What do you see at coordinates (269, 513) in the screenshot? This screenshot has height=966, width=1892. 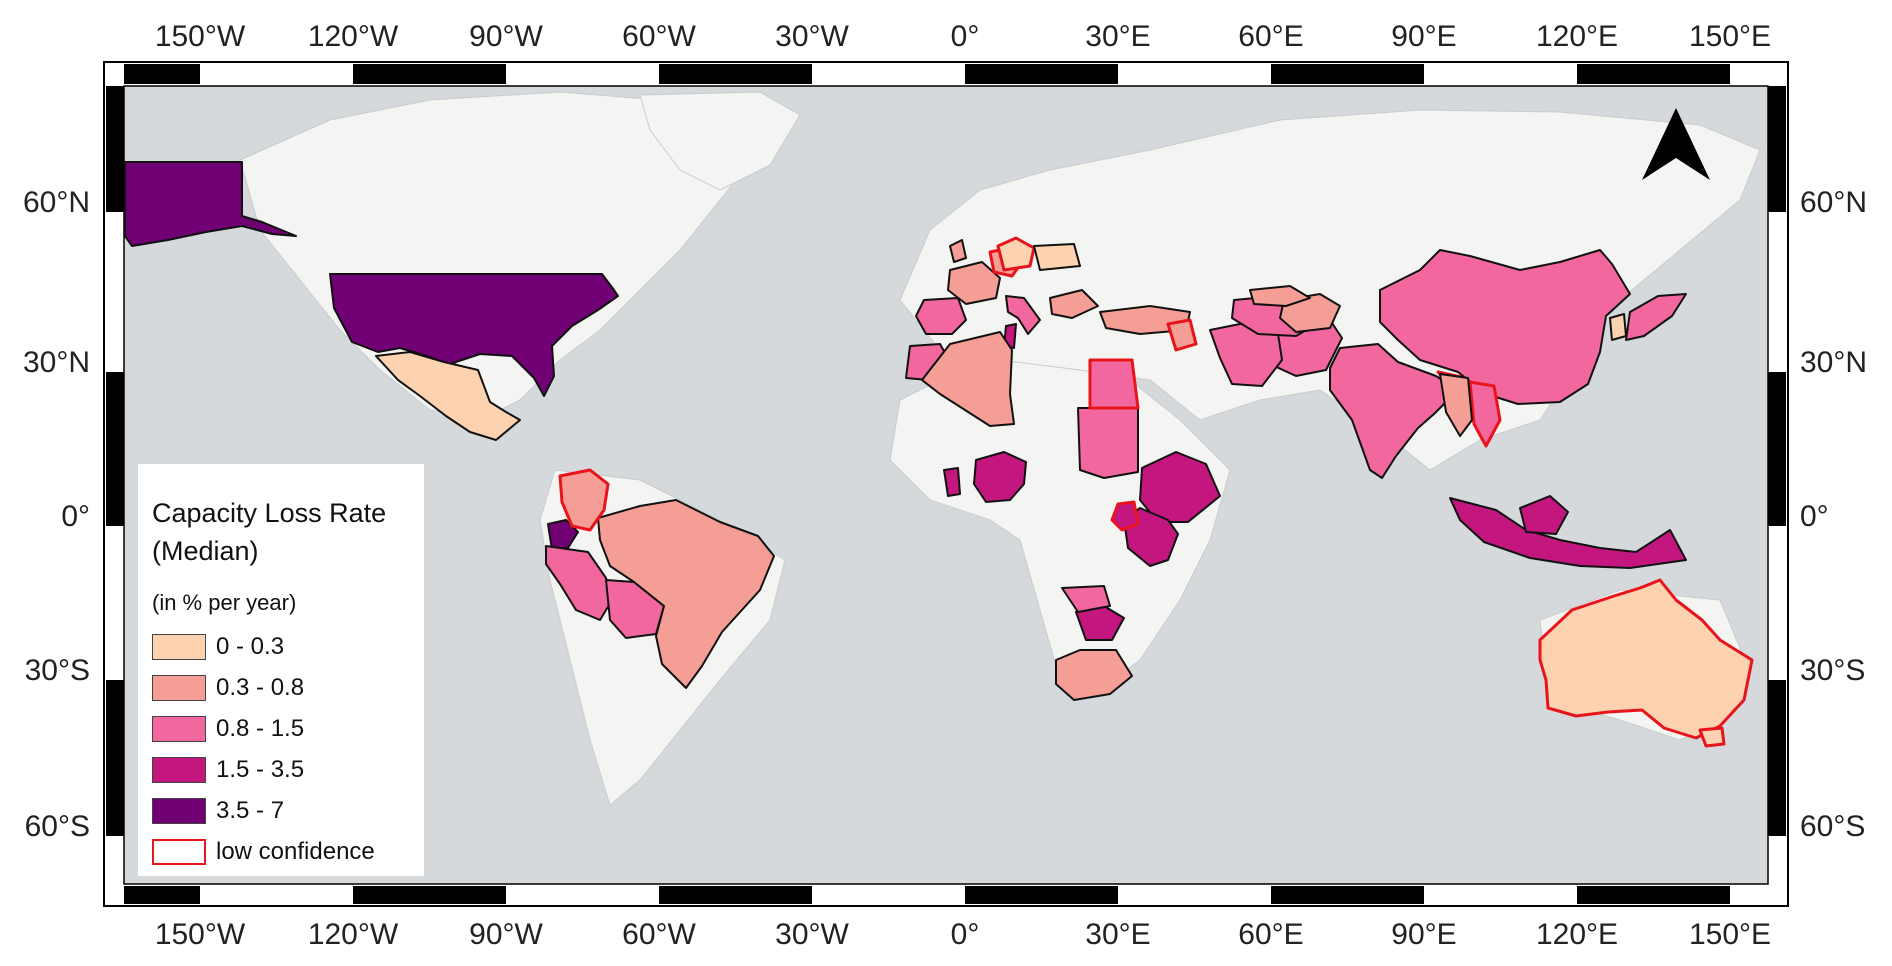 I see `legend-title-line1: Capacity Loss Rate` at bounding box center [269, 513].